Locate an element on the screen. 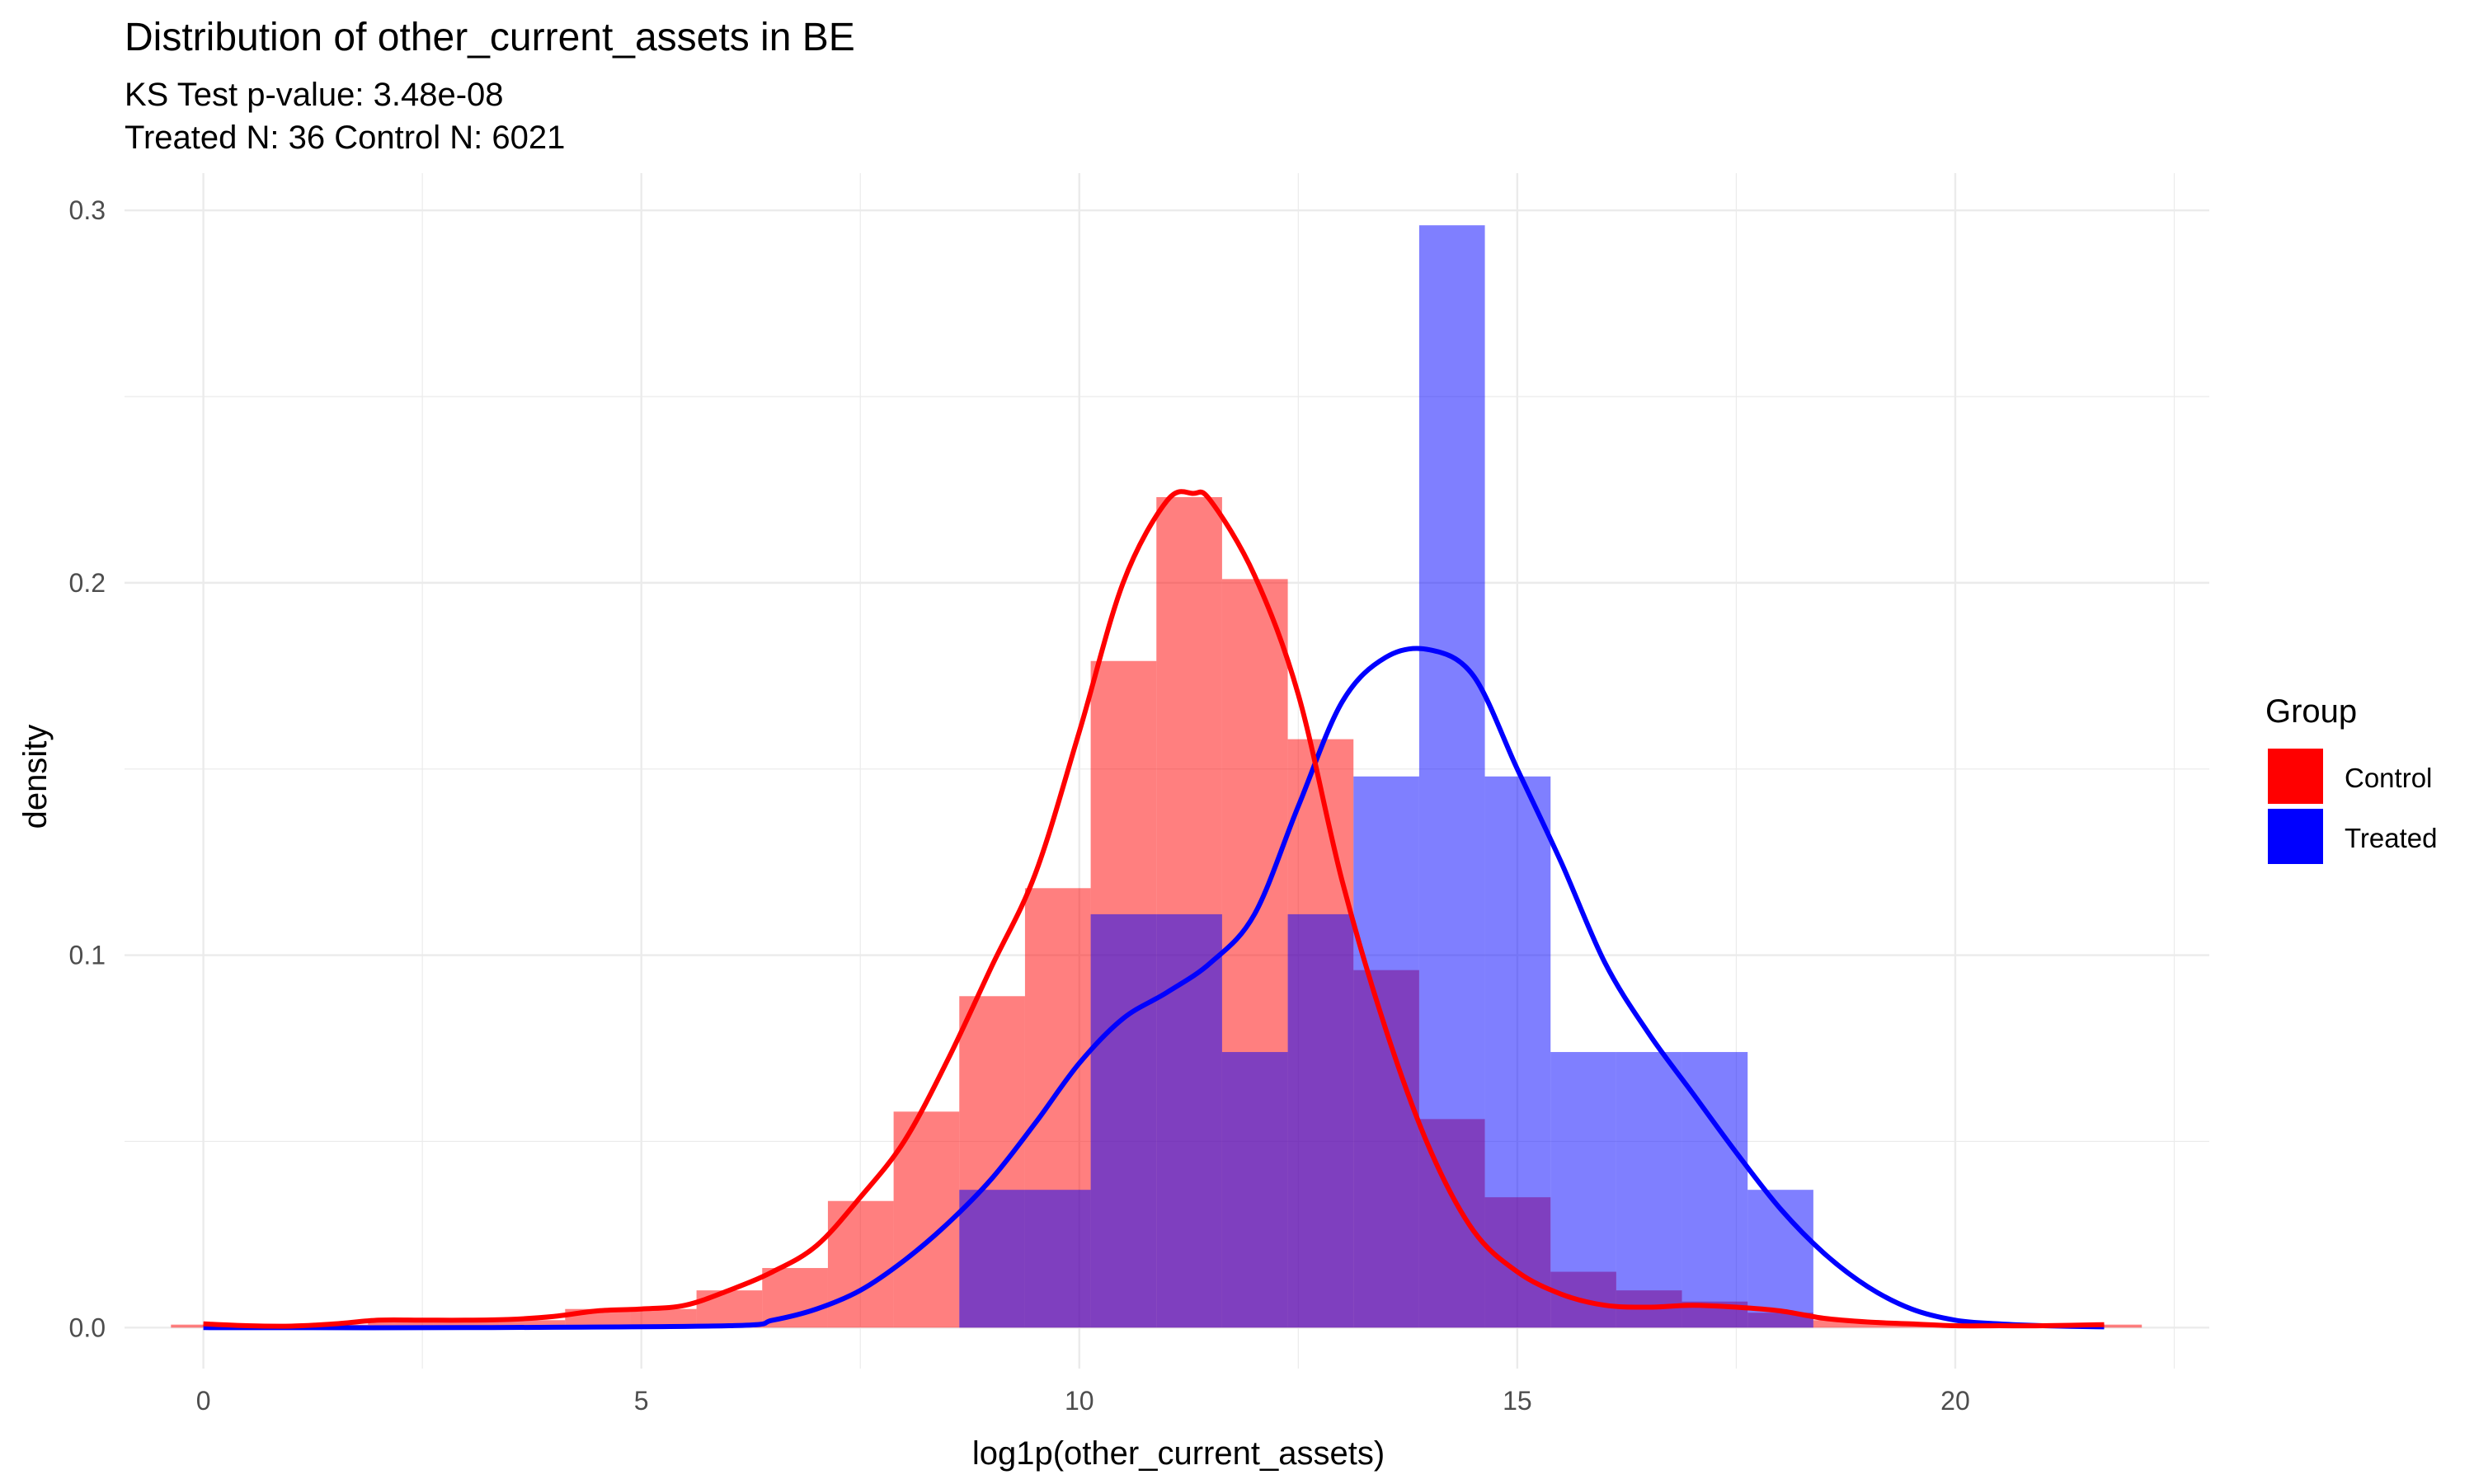 This screenshot has height=1484, width=2474. legend-title: Group is located at coordinates (2311, 711).